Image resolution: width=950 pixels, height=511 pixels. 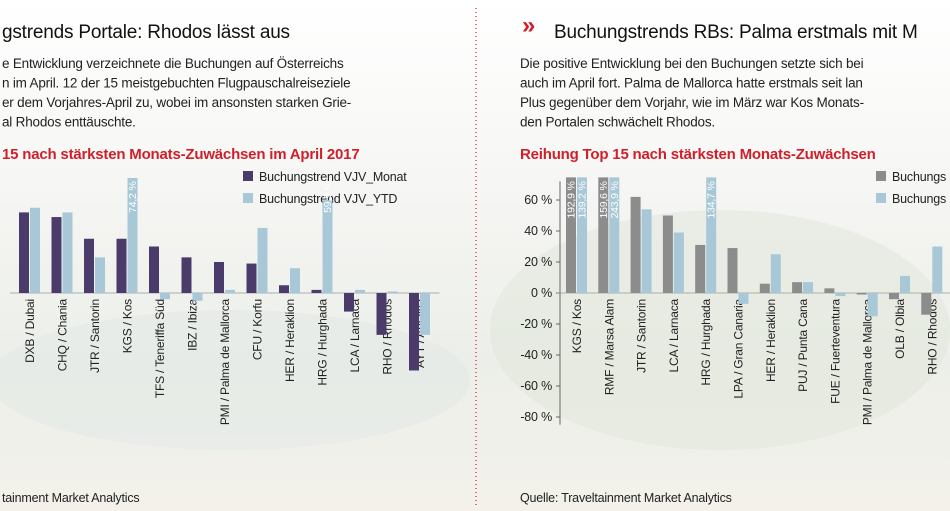 I want to click on x-tick-label: CHQ / Chania, so click(x=63, y=334).